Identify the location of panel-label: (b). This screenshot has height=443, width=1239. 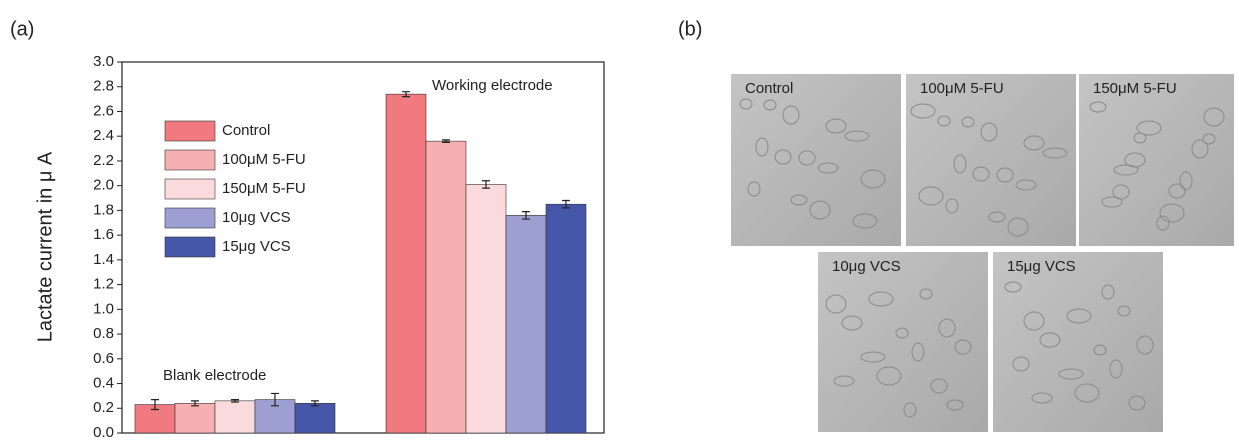
(690, 29).